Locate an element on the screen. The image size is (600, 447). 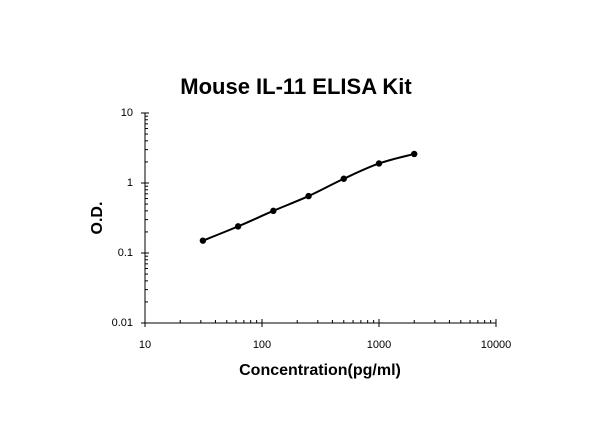
x-axis-label: Concentration(pg/ml) is located at coordinates (320, 370).